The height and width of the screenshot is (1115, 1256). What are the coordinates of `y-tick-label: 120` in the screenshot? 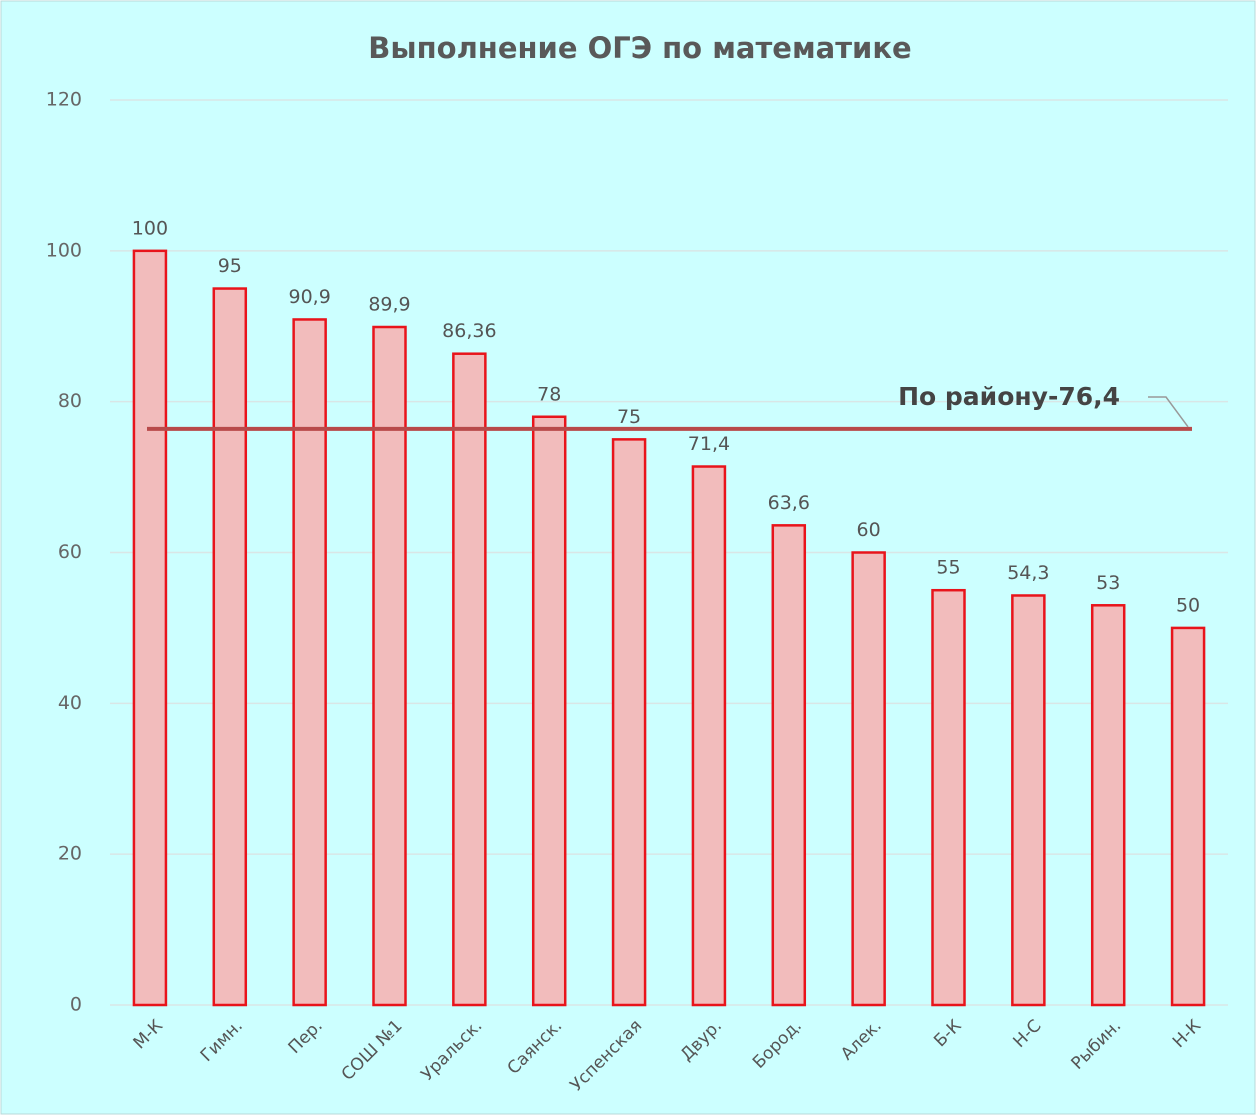 It's located at (64, 100).